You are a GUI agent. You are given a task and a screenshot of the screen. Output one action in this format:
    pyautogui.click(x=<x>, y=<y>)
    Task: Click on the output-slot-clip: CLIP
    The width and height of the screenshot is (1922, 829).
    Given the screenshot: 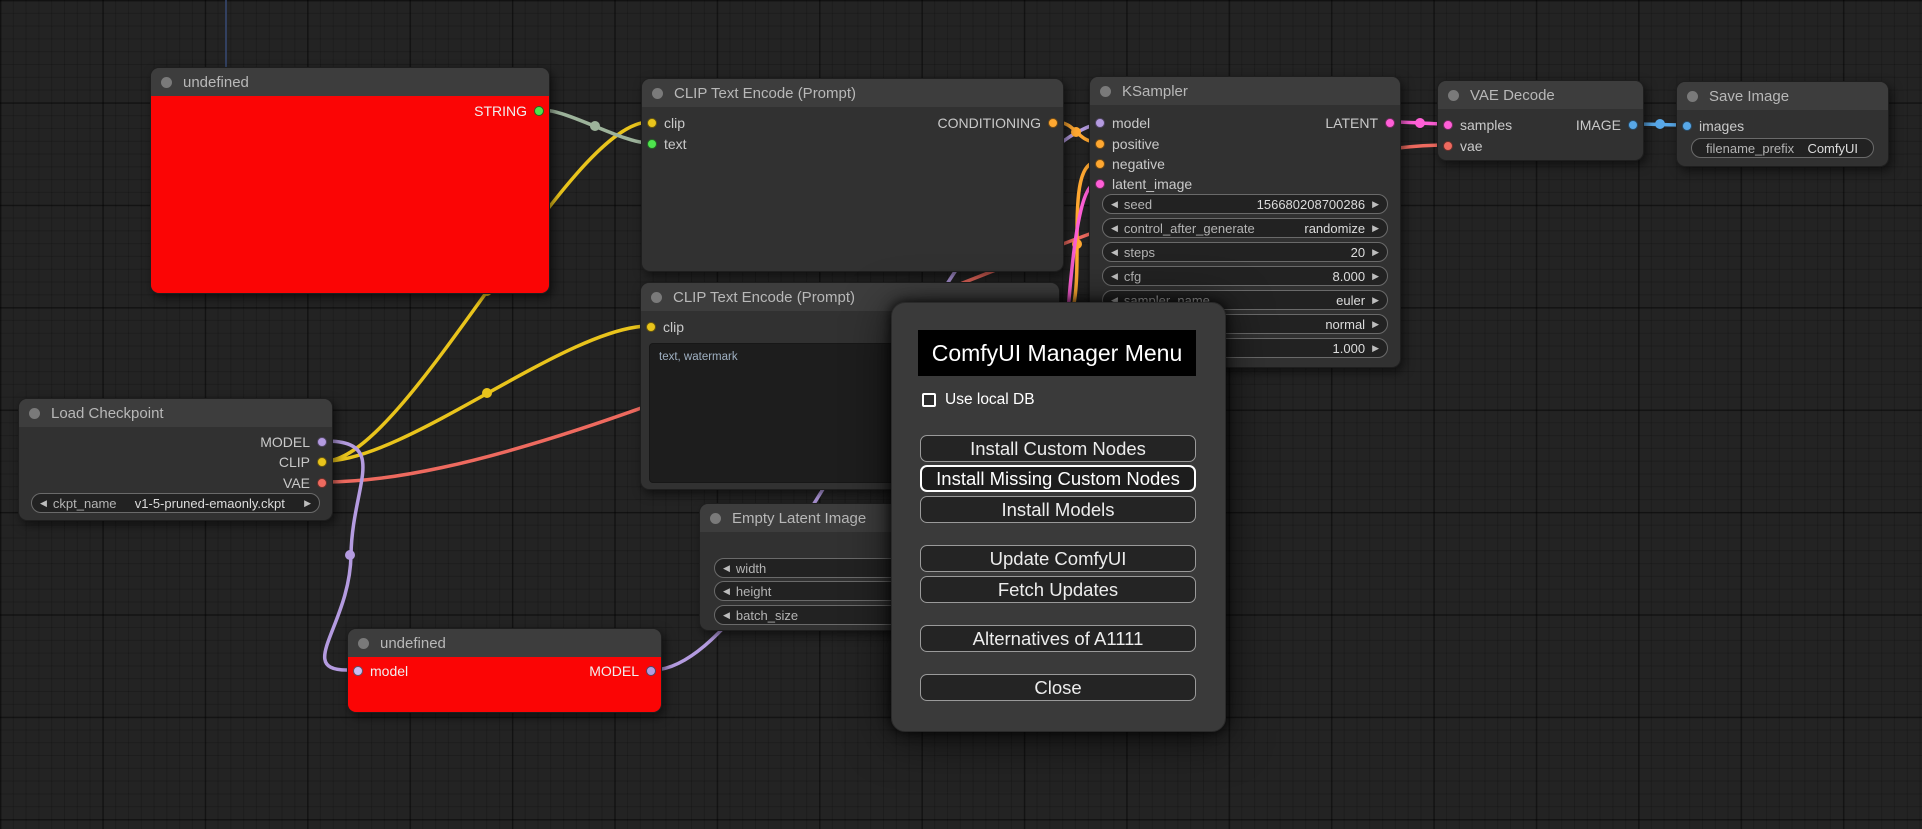 What is the action you would take?
    pyautogui.click(x=305, y=462)
    